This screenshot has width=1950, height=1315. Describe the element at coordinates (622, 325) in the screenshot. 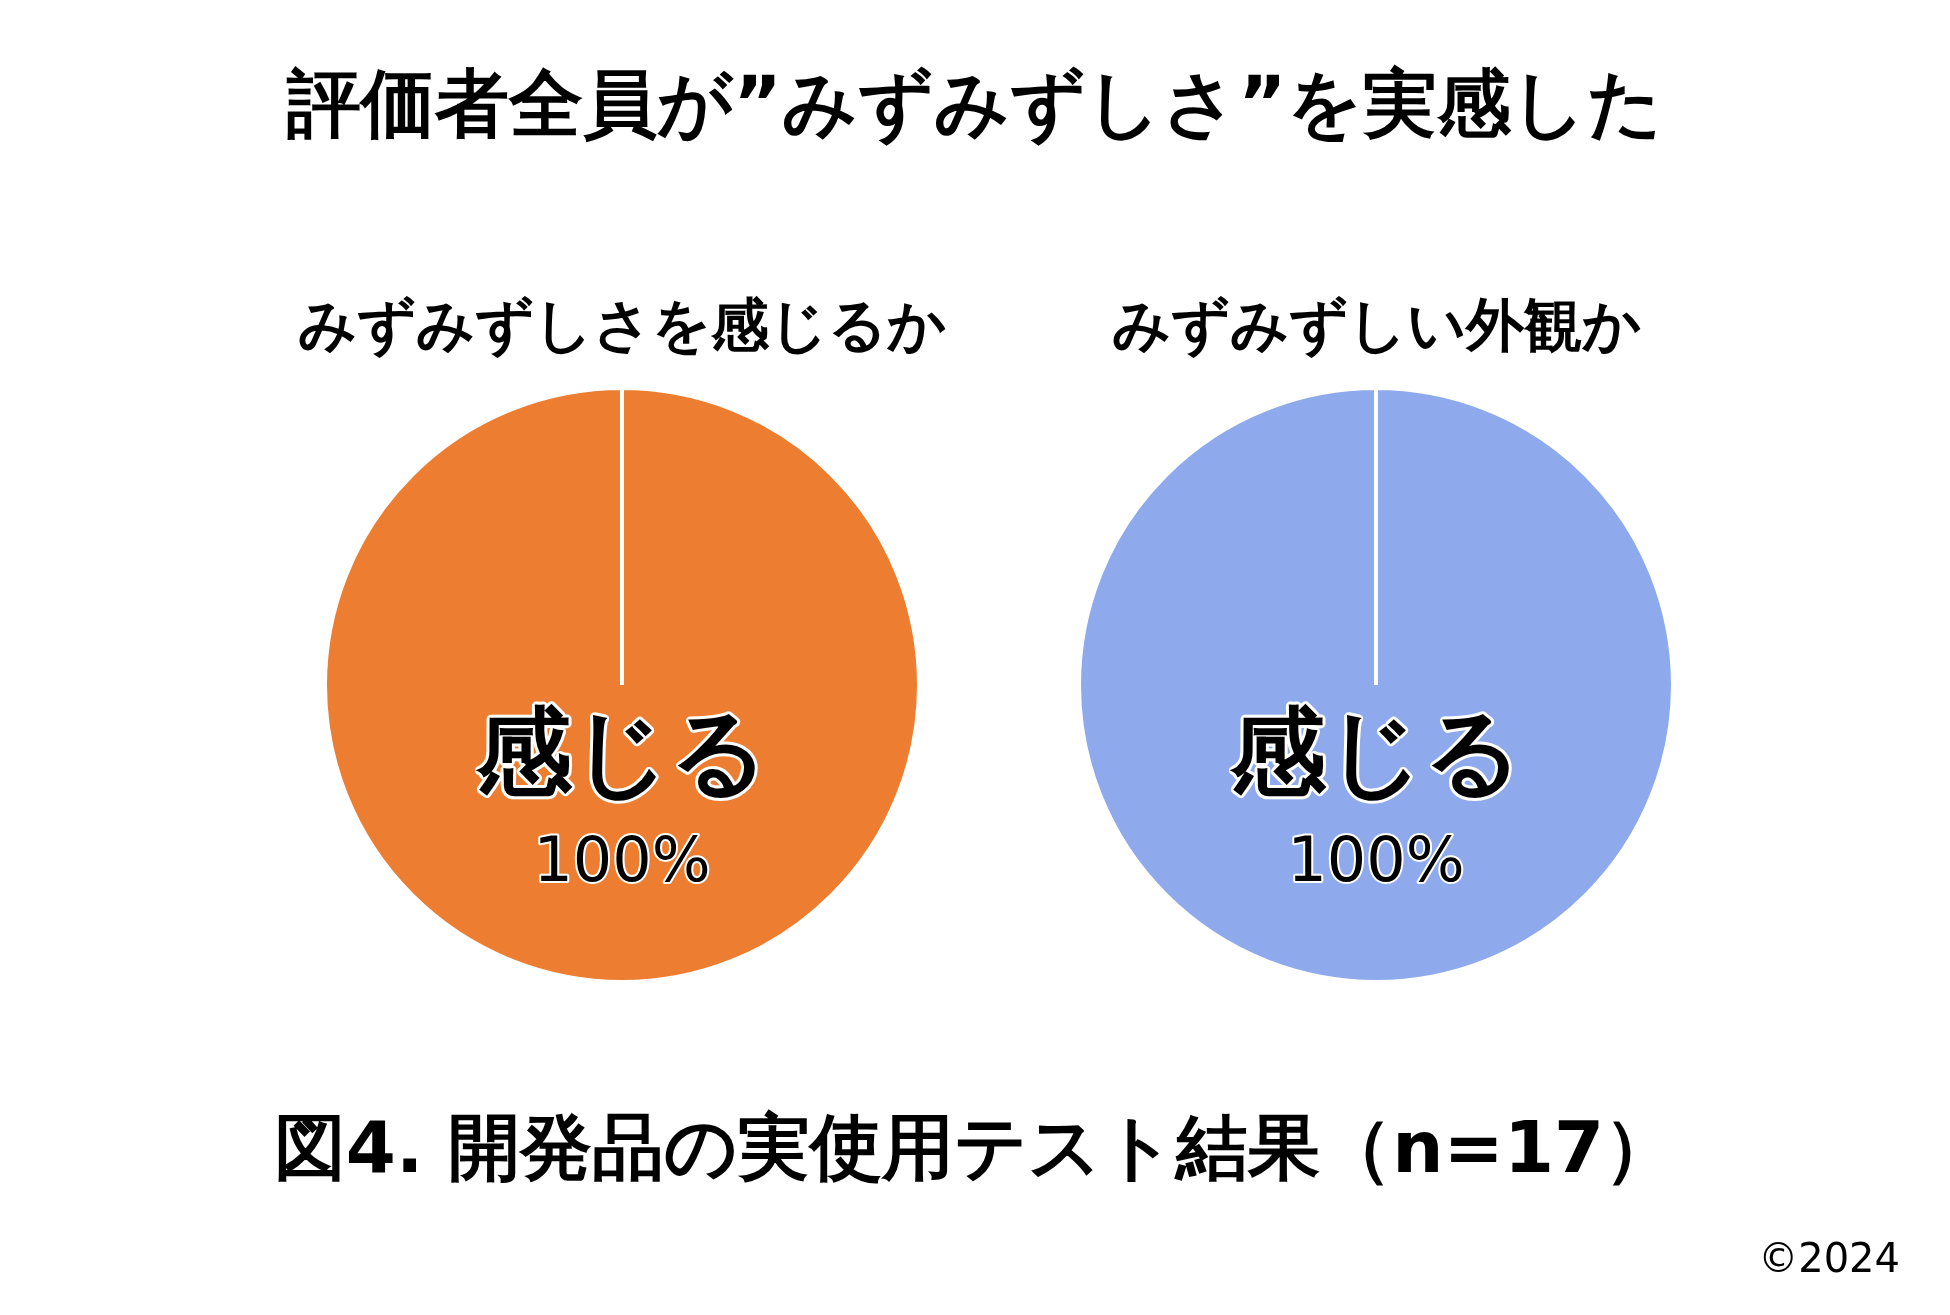

I see `chart-title: みずみずしさを感じるか` at that location.